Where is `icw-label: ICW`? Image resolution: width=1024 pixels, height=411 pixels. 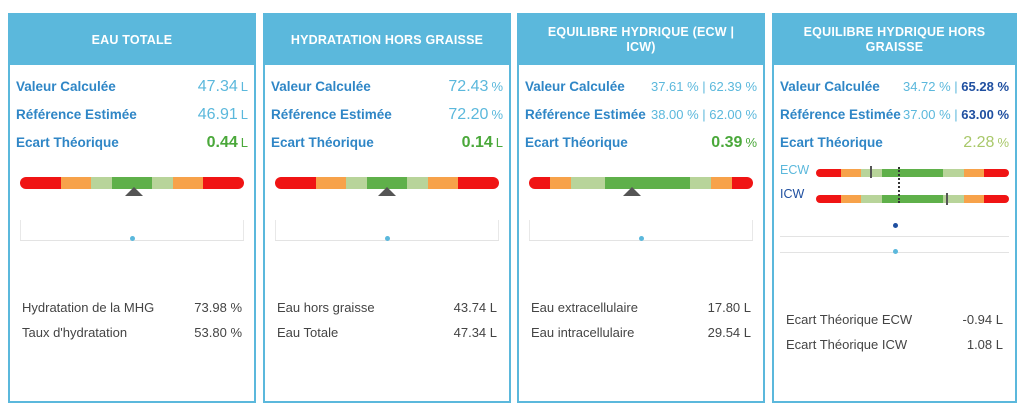 icw-label: ICW is located at coordinates (792, 194).